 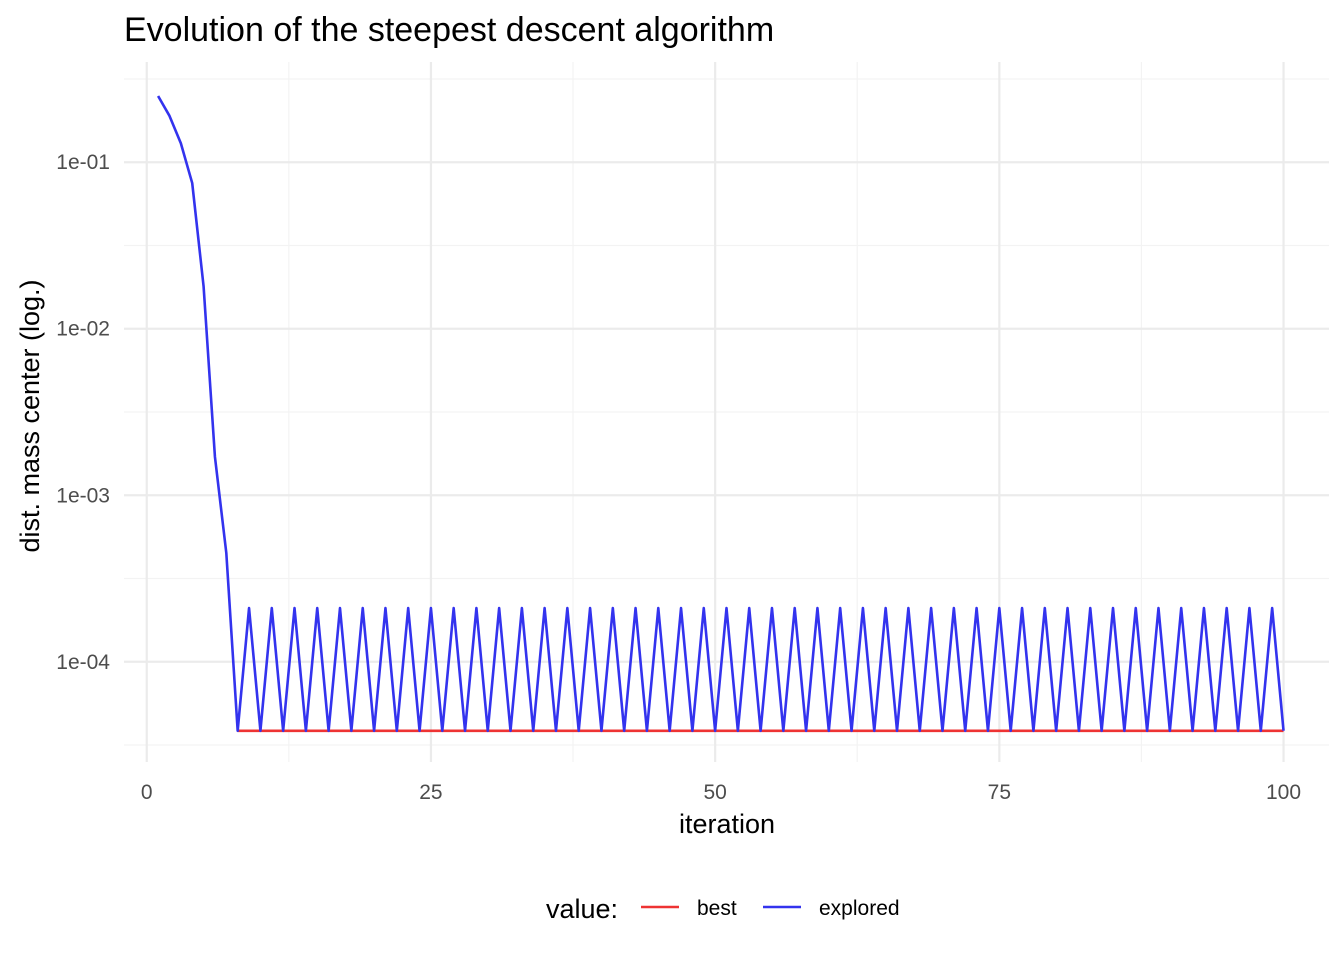 What do you see at coordinates (859, 908) in the screenshot?
I see `legend-label-explored: explored` at bounding box center [859, 908].